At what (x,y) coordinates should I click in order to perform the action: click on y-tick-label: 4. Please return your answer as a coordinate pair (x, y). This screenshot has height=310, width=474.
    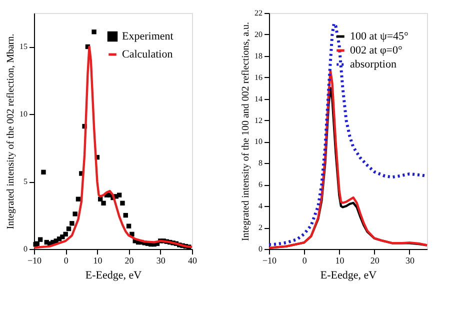
    Looking at the image, I should click on (260, 206).